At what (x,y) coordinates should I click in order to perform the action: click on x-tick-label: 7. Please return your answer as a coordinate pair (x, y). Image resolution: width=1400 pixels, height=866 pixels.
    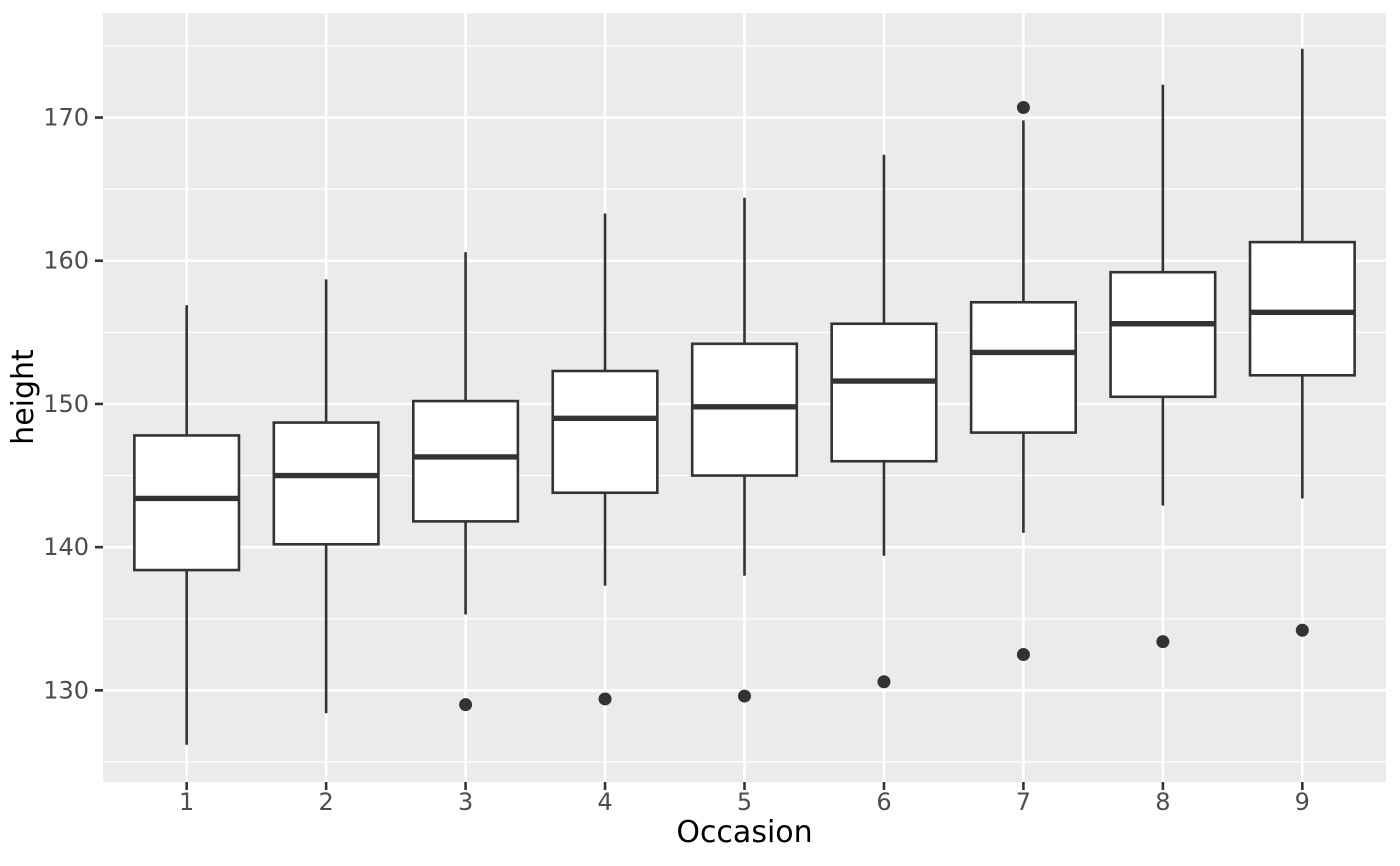
    Looking at the image, I should click on (1023, 802).